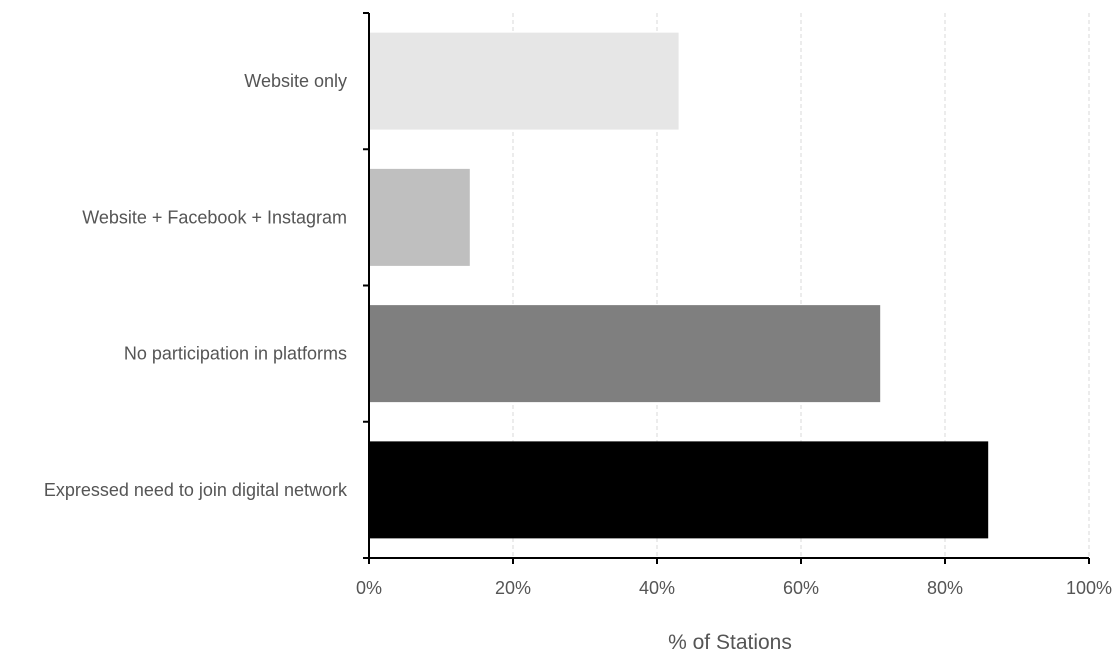  What do you see at coordinates (513, 588) in the screenshot?
I see `x-tick-label-1: 20%` at bounding box center [513, 588].